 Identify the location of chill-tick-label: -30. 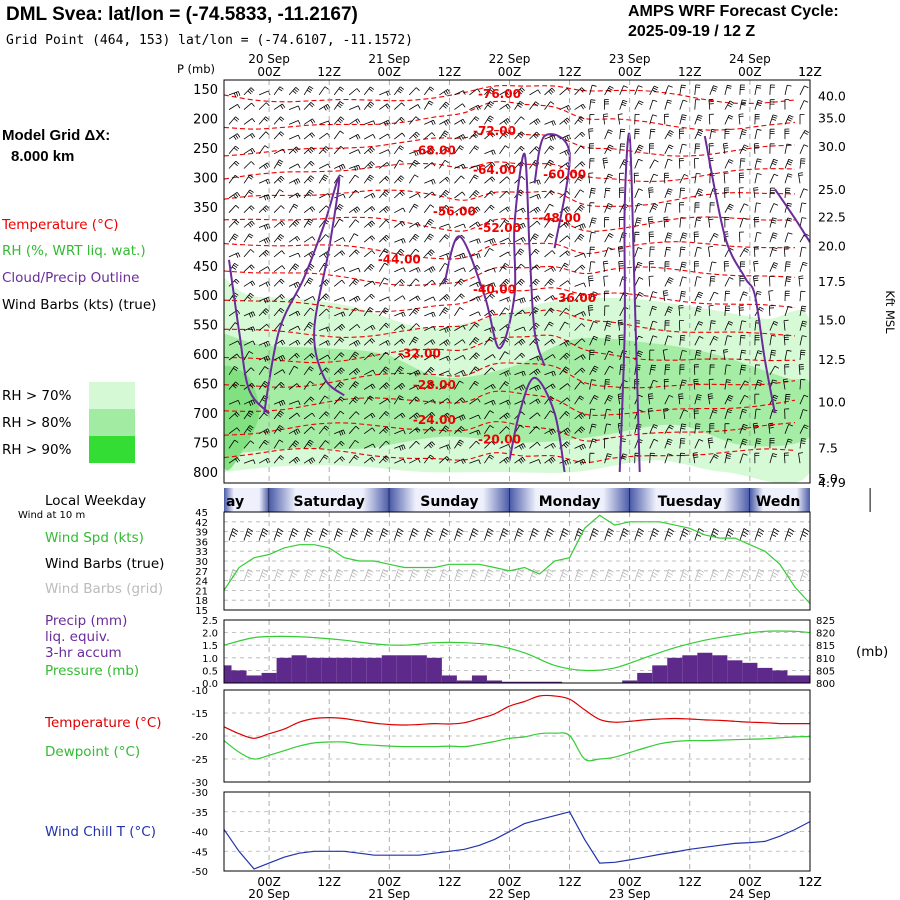
(200, 793).